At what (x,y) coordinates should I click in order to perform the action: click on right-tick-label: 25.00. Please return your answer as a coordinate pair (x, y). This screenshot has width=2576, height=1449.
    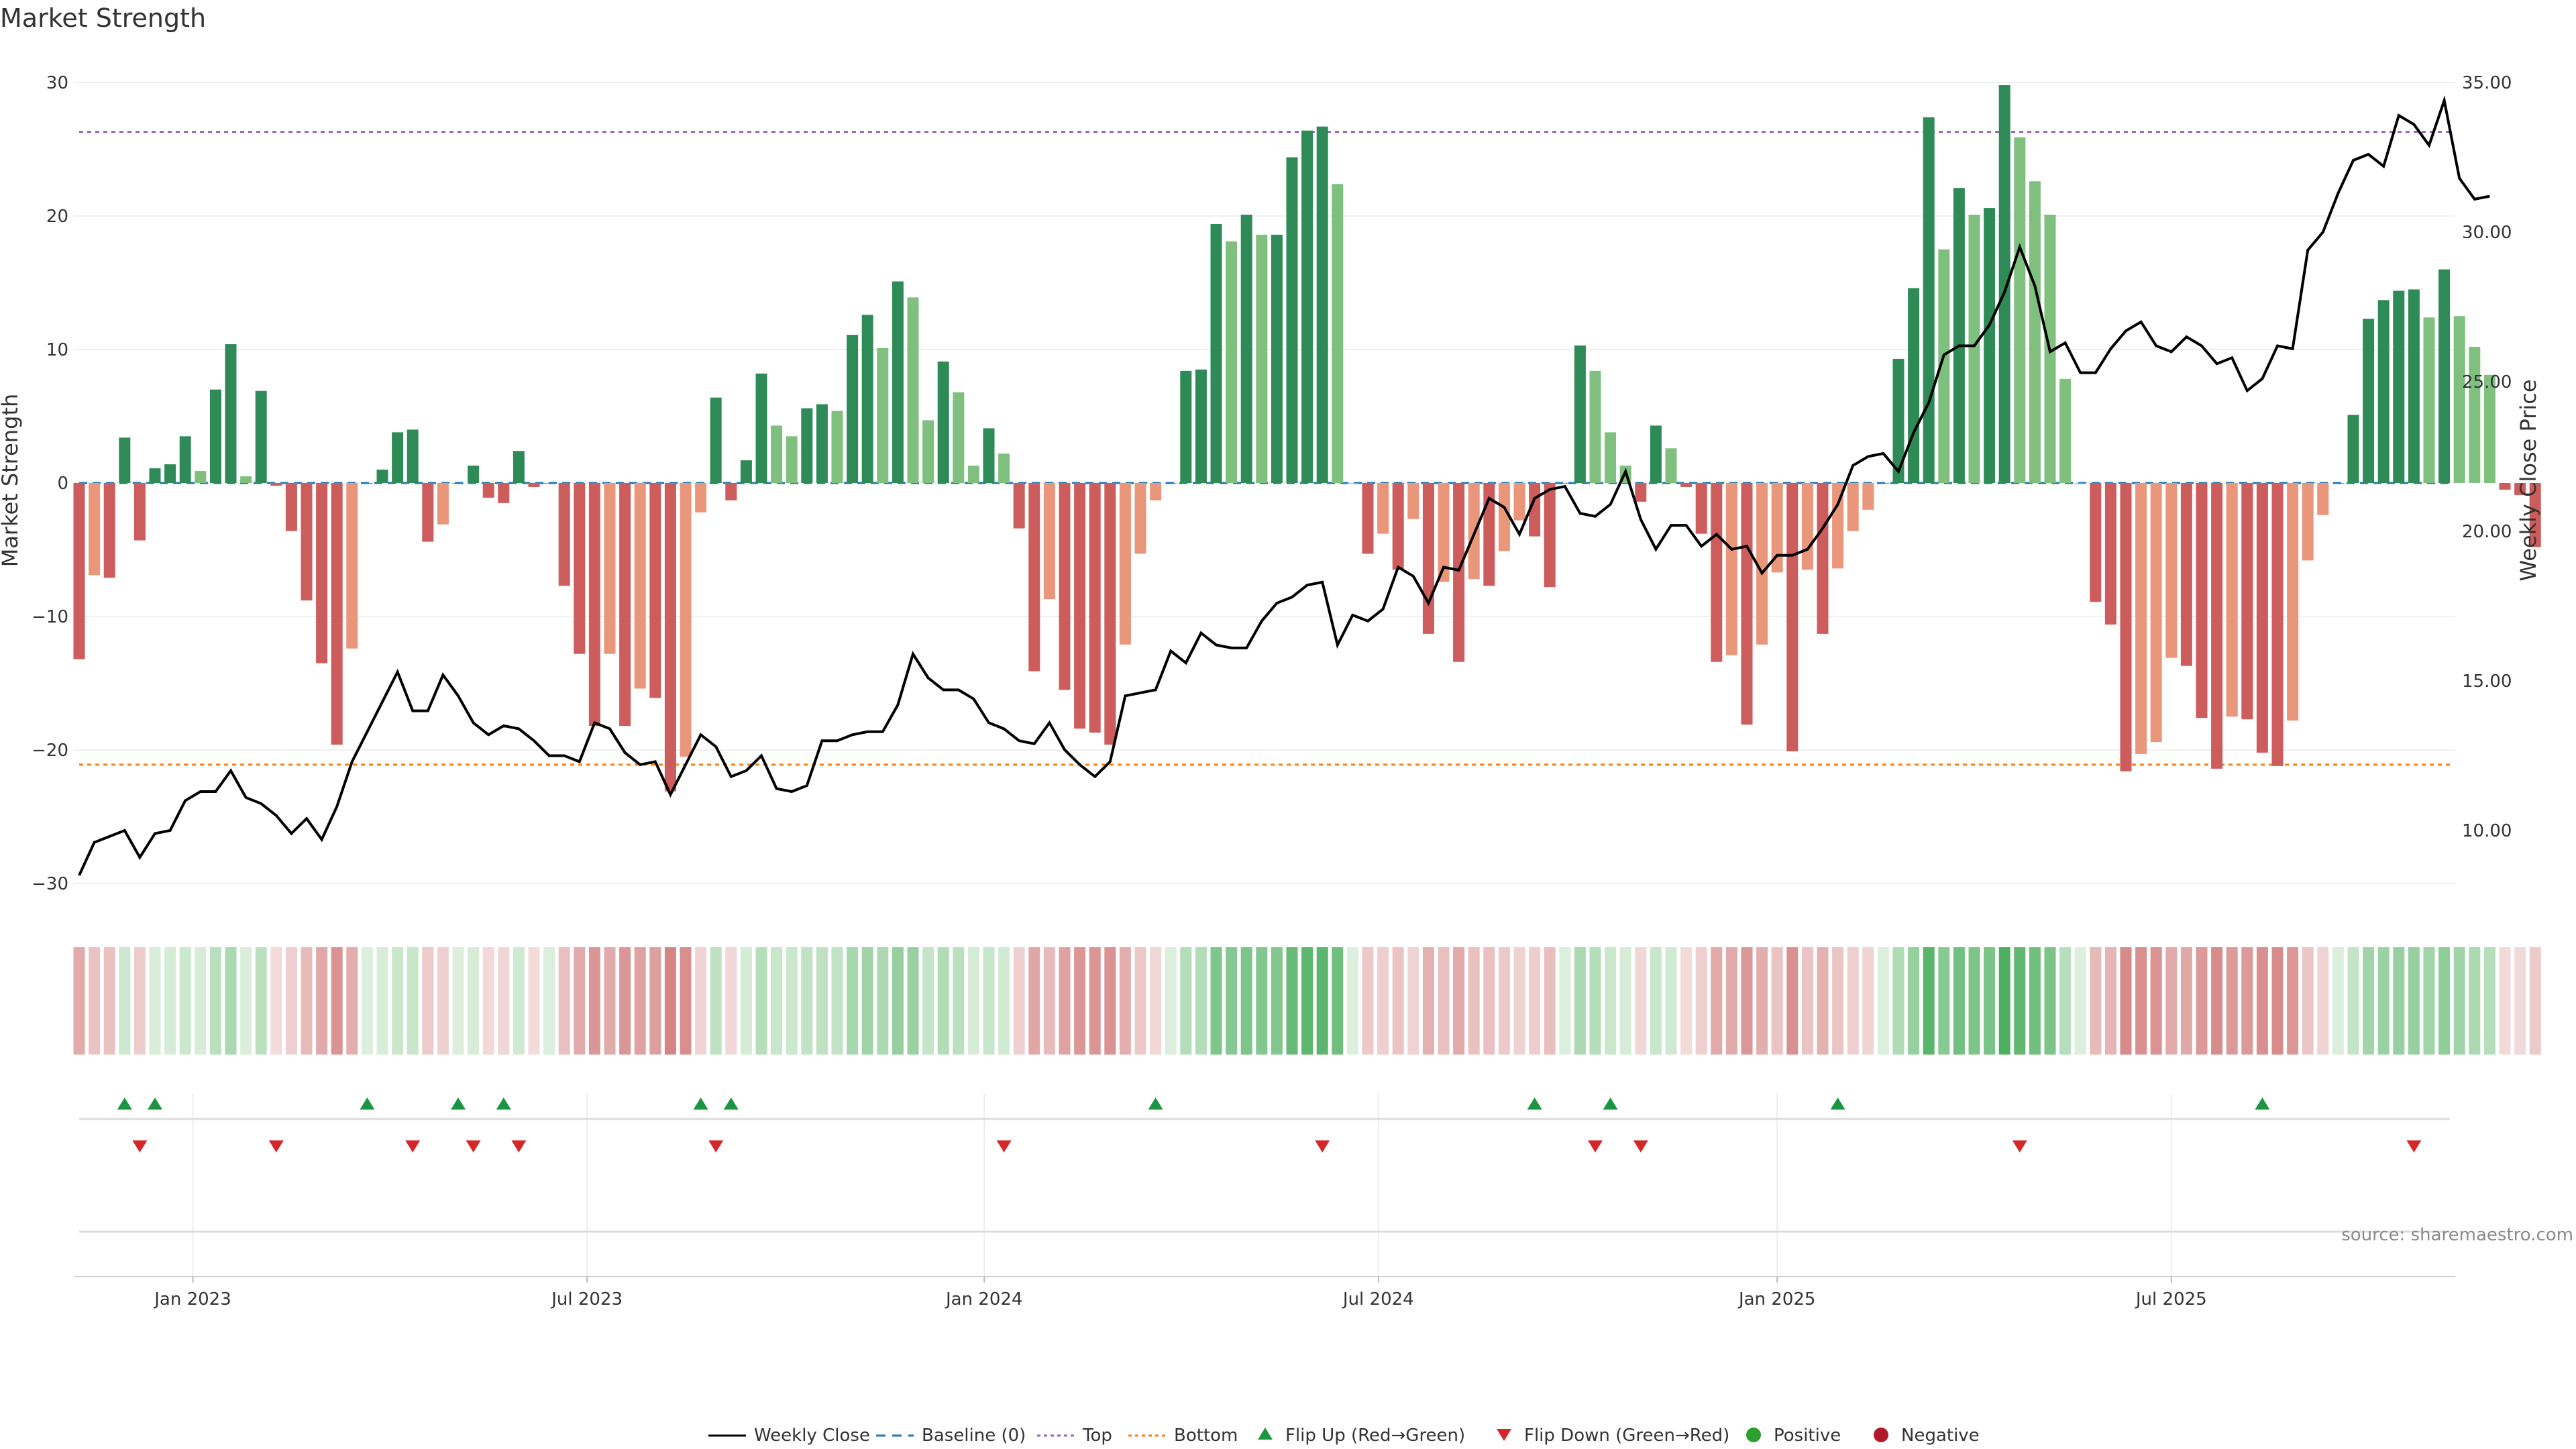
    Looking at the image, I should click on (2487, 382).